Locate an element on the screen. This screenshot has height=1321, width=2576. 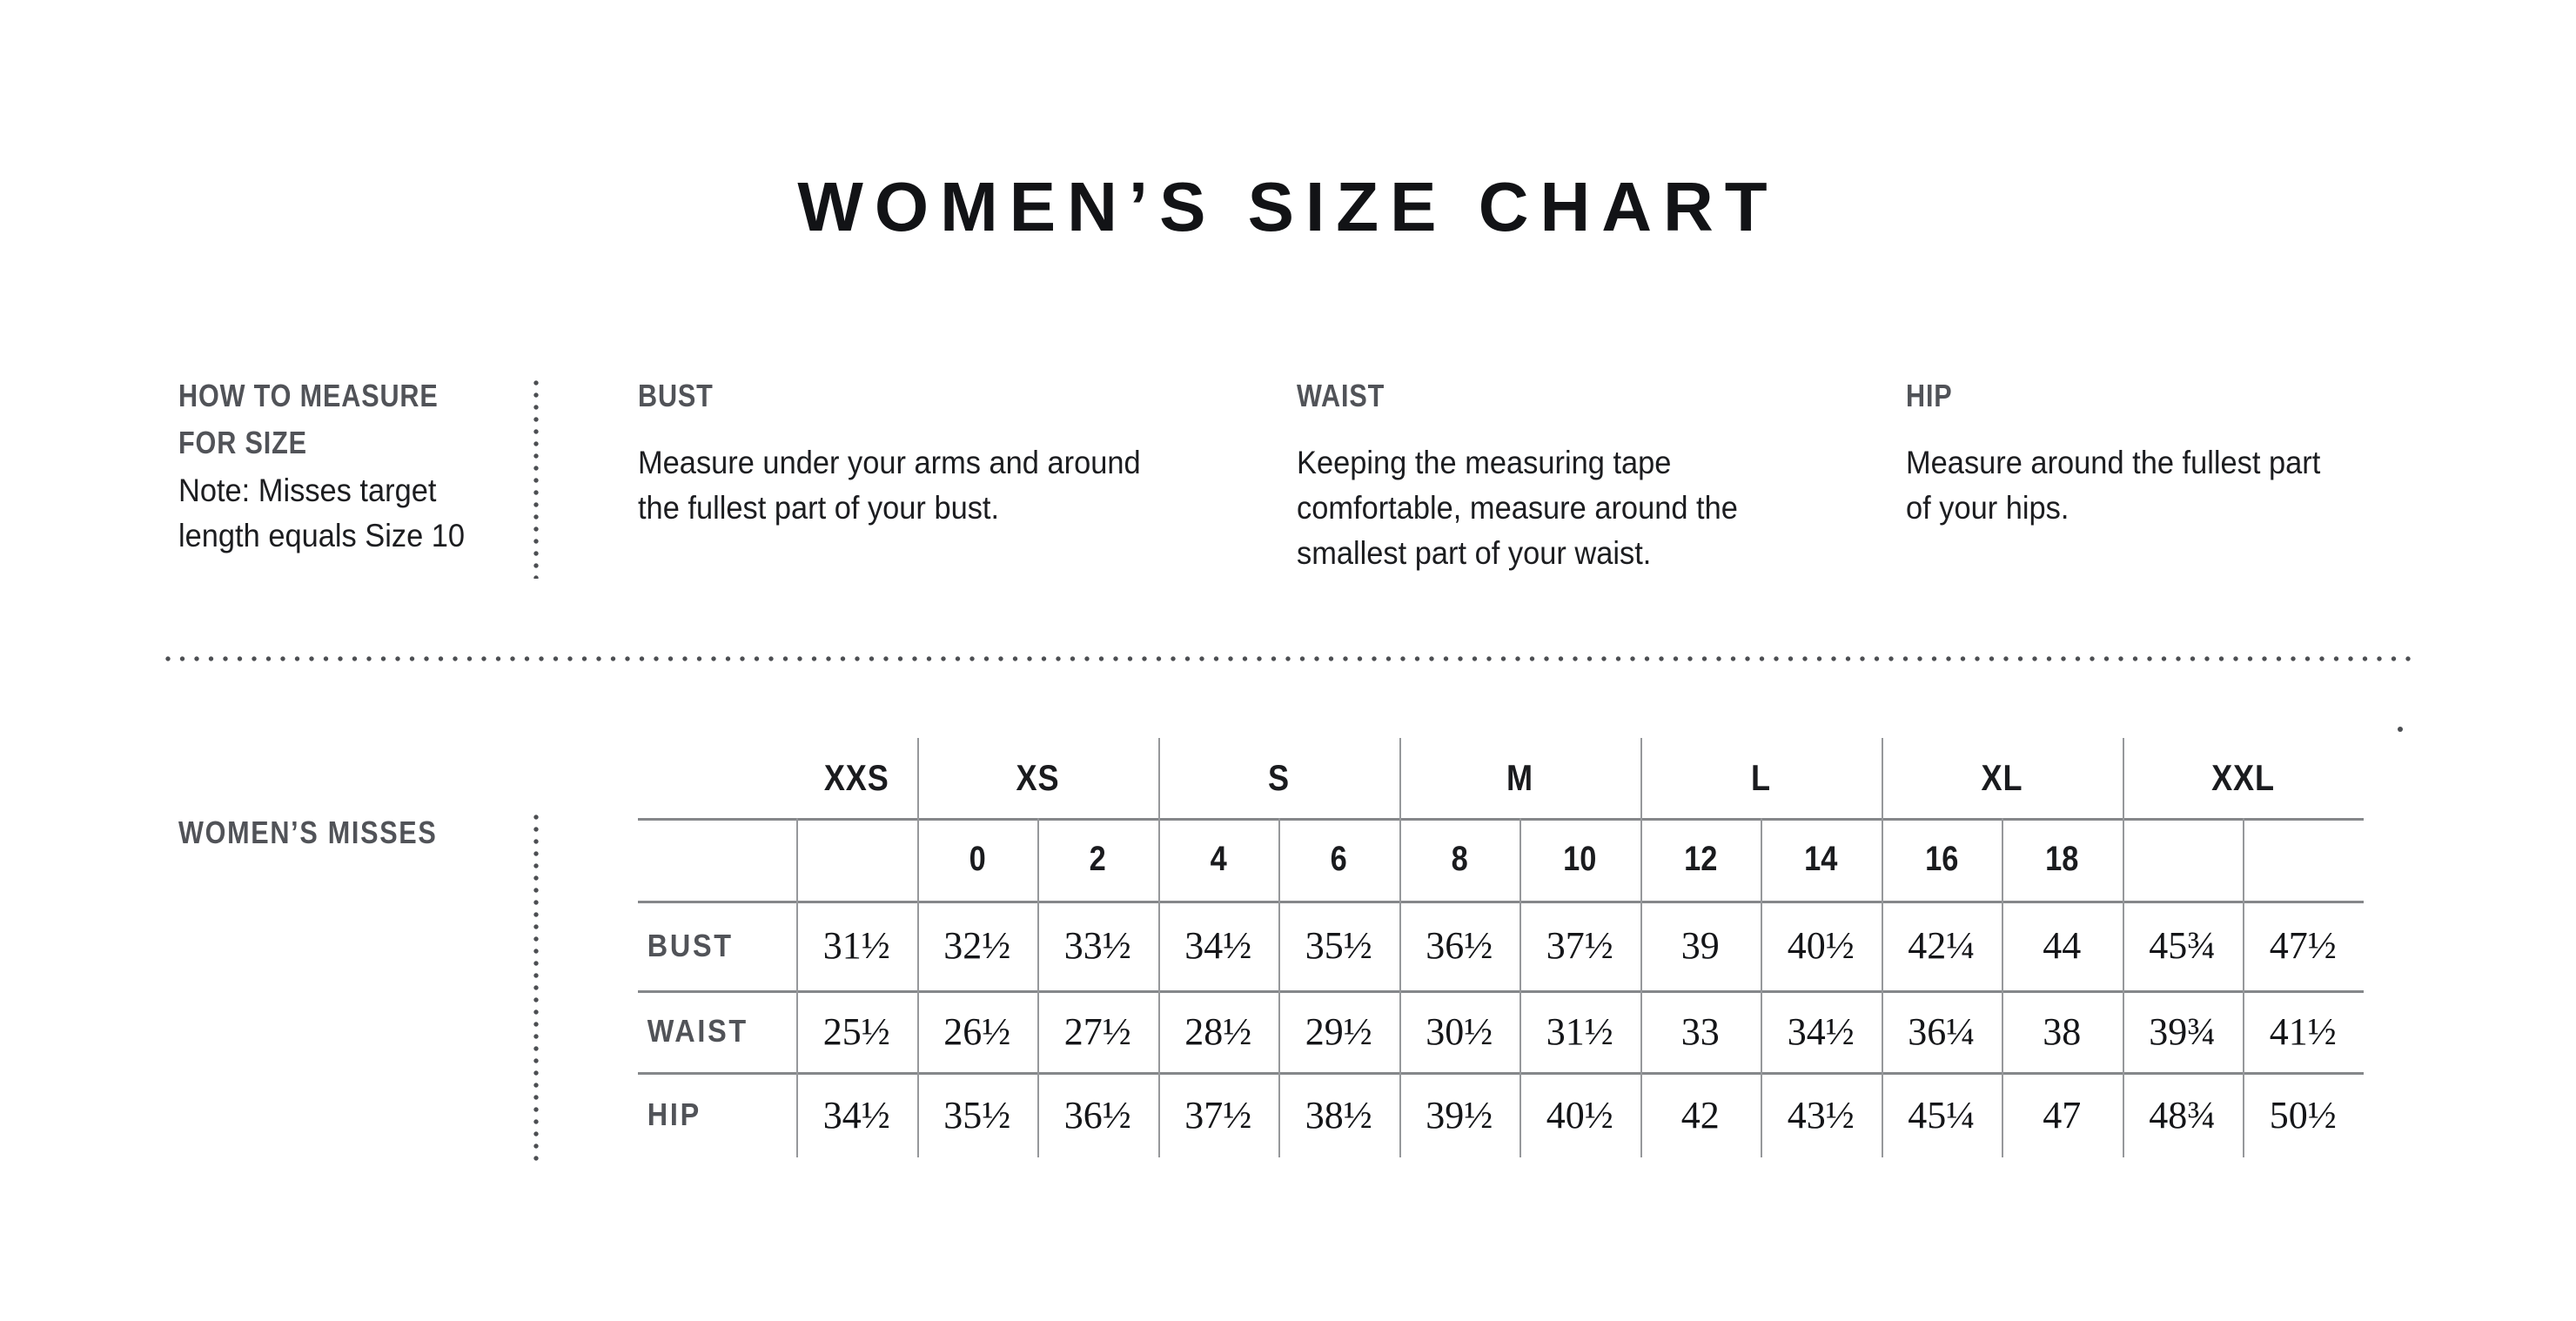
measurement-cell: 42¼ is located at coordinates (1942, 945).